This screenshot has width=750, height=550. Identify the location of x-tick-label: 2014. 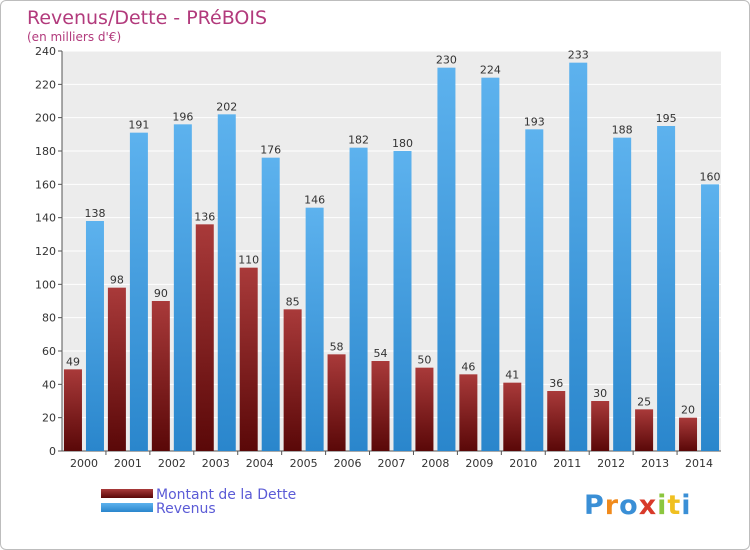
(699, 463).